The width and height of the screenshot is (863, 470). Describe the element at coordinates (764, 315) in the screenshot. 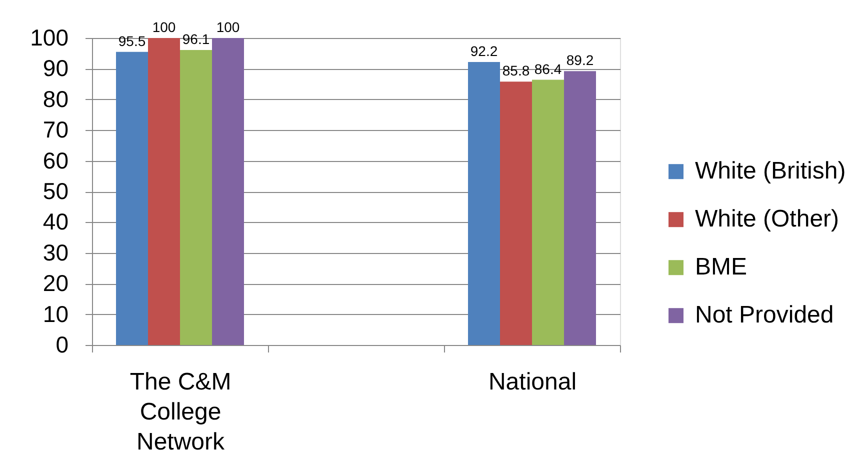

I see `legend-label: Not Provided` at that location.